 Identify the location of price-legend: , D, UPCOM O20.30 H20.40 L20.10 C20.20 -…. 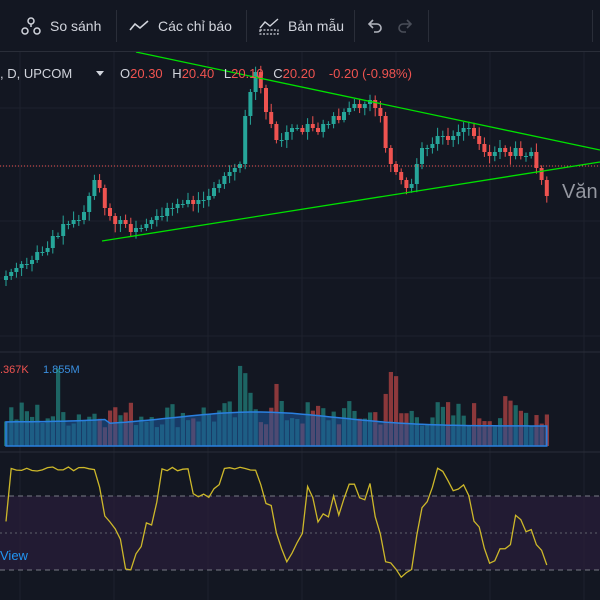
(206, 73).